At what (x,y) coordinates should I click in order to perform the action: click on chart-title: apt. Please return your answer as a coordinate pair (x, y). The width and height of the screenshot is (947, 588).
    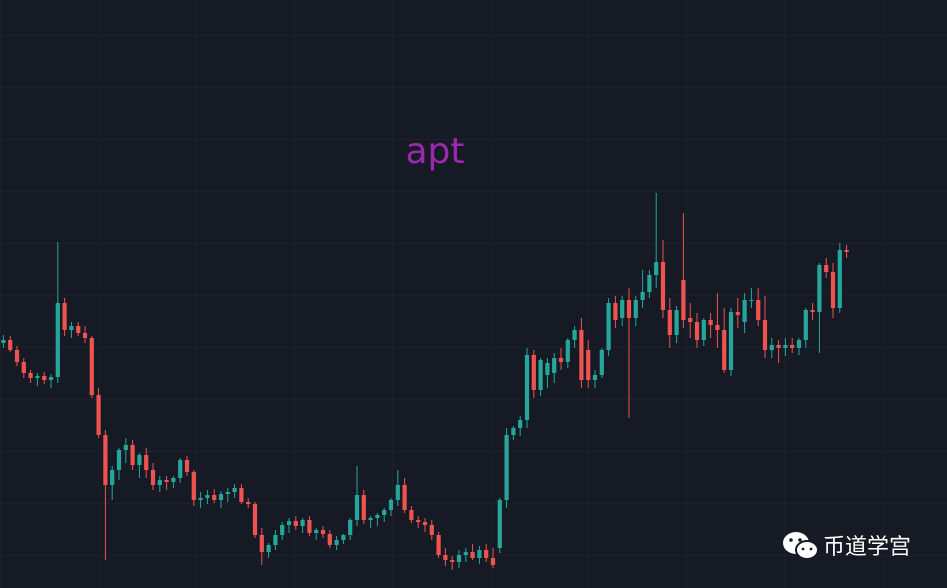
    Looking at the image, I should click on (434, 151).